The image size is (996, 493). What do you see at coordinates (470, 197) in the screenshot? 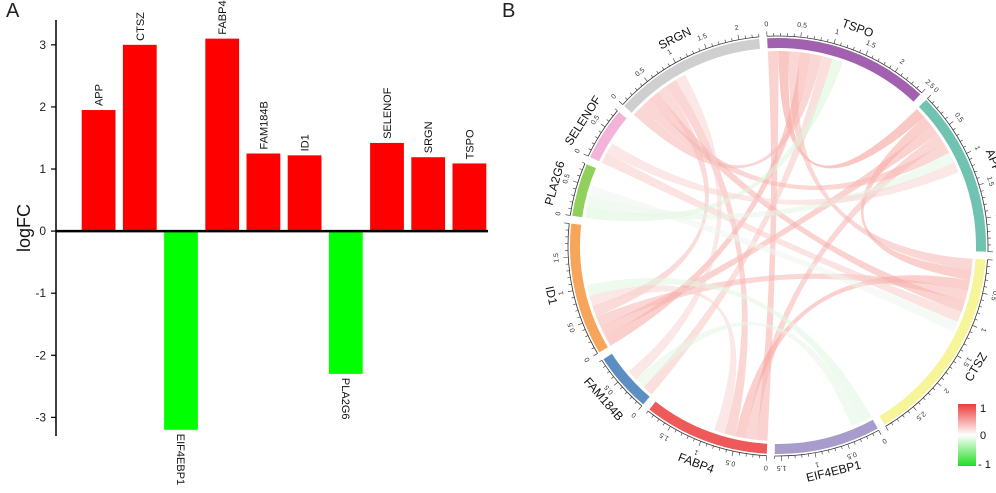
I see `bar-tspo` at bounding box center [470, 197].